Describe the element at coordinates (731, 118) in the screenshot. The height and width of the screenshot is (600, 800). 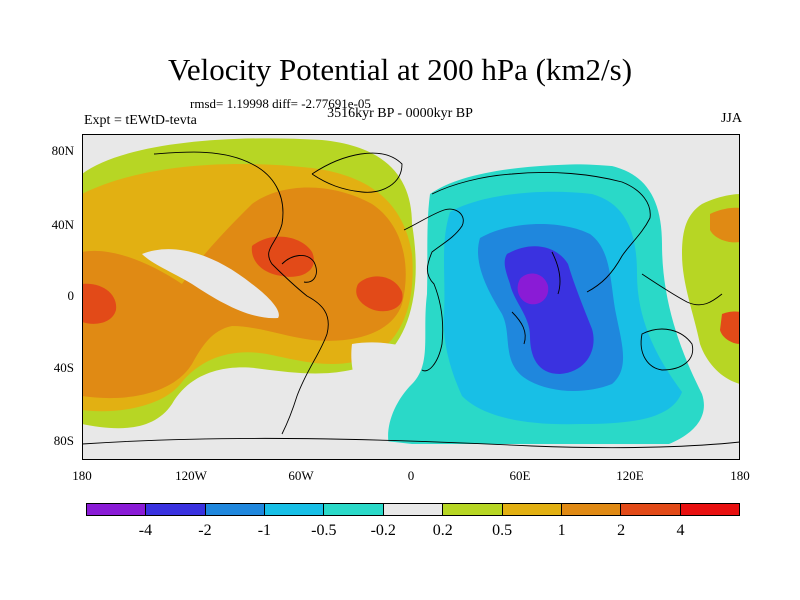
I see `season-label: JJA` at that location.